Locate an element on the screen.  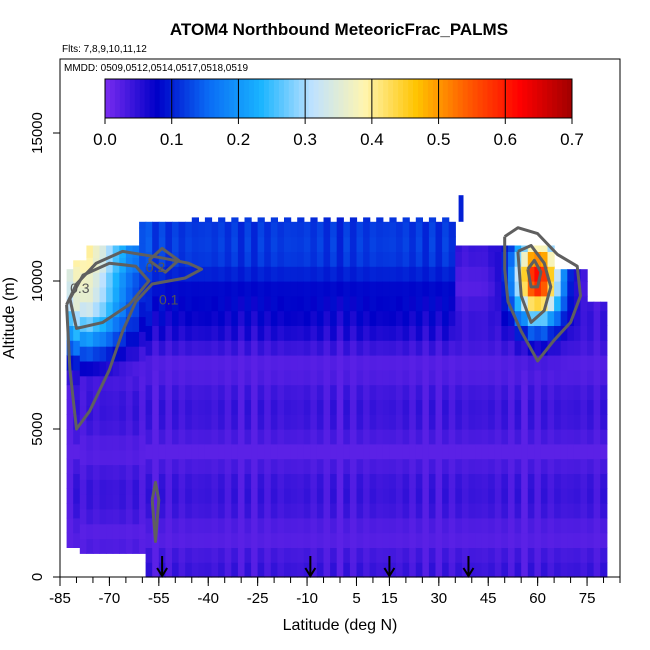
contour-label: 0.3 is located at coordinates (80, 288).